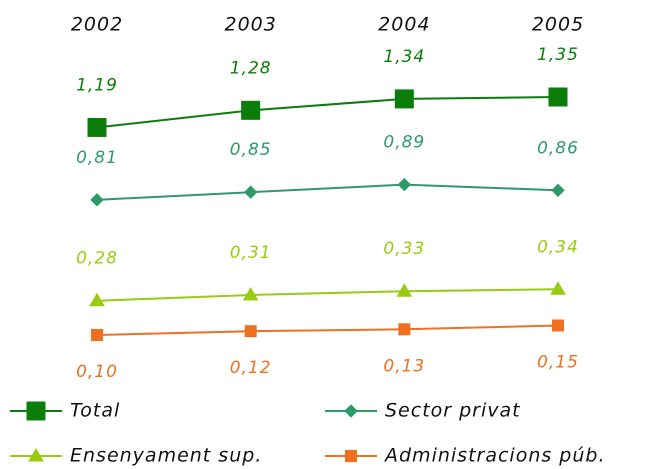 This screenshot has height=469, width=647. Describe the element at coordinates (251, 68) in the screenshot. I see `data-label: 1,28` at that location.